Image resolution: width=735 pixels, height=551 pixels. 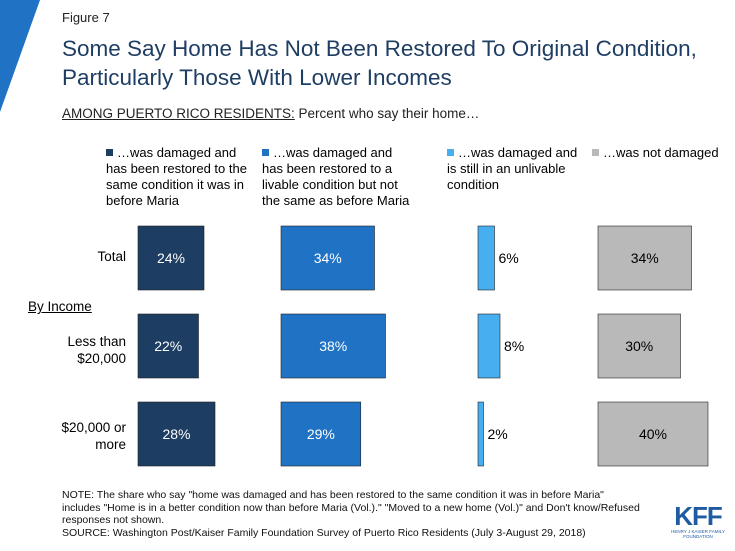 I want to click on data-label-restored-livable-under-20k: 38%, so click(x=333, y=346).